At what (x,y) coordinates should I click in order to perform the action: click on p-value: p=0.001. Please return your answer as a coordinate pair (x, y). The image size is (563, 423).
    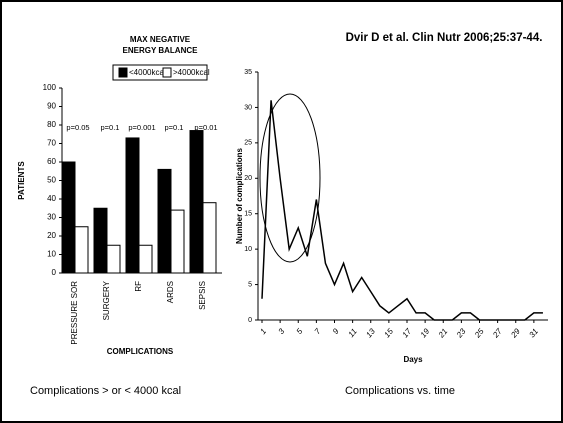
    Looking at the image, I should click on (141, 127).